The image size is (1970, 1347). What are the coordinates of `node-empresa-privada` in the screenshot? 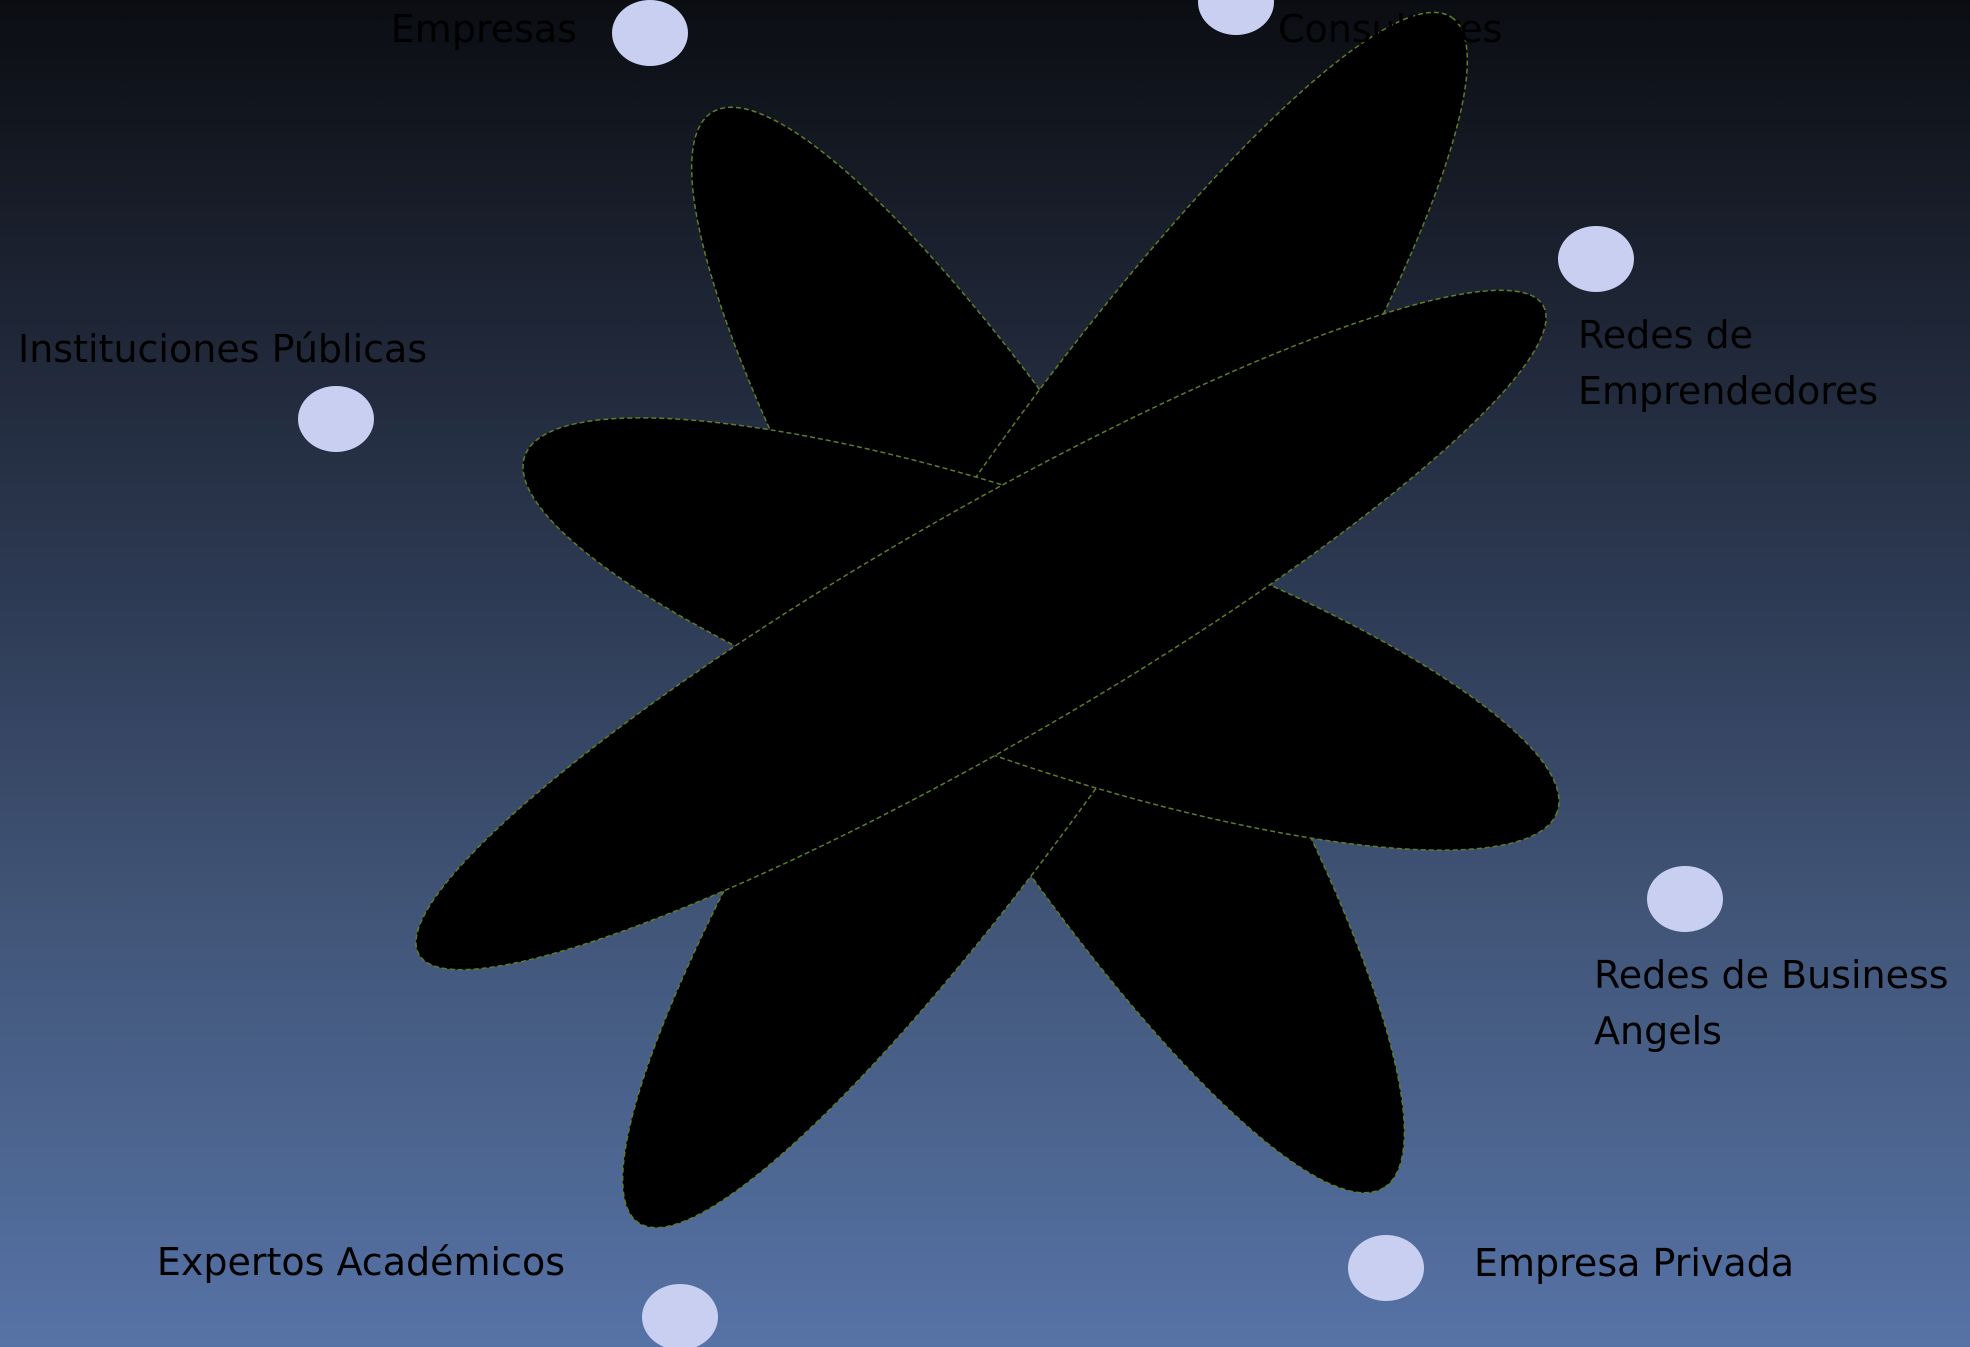 It's located at (1386, 1268).